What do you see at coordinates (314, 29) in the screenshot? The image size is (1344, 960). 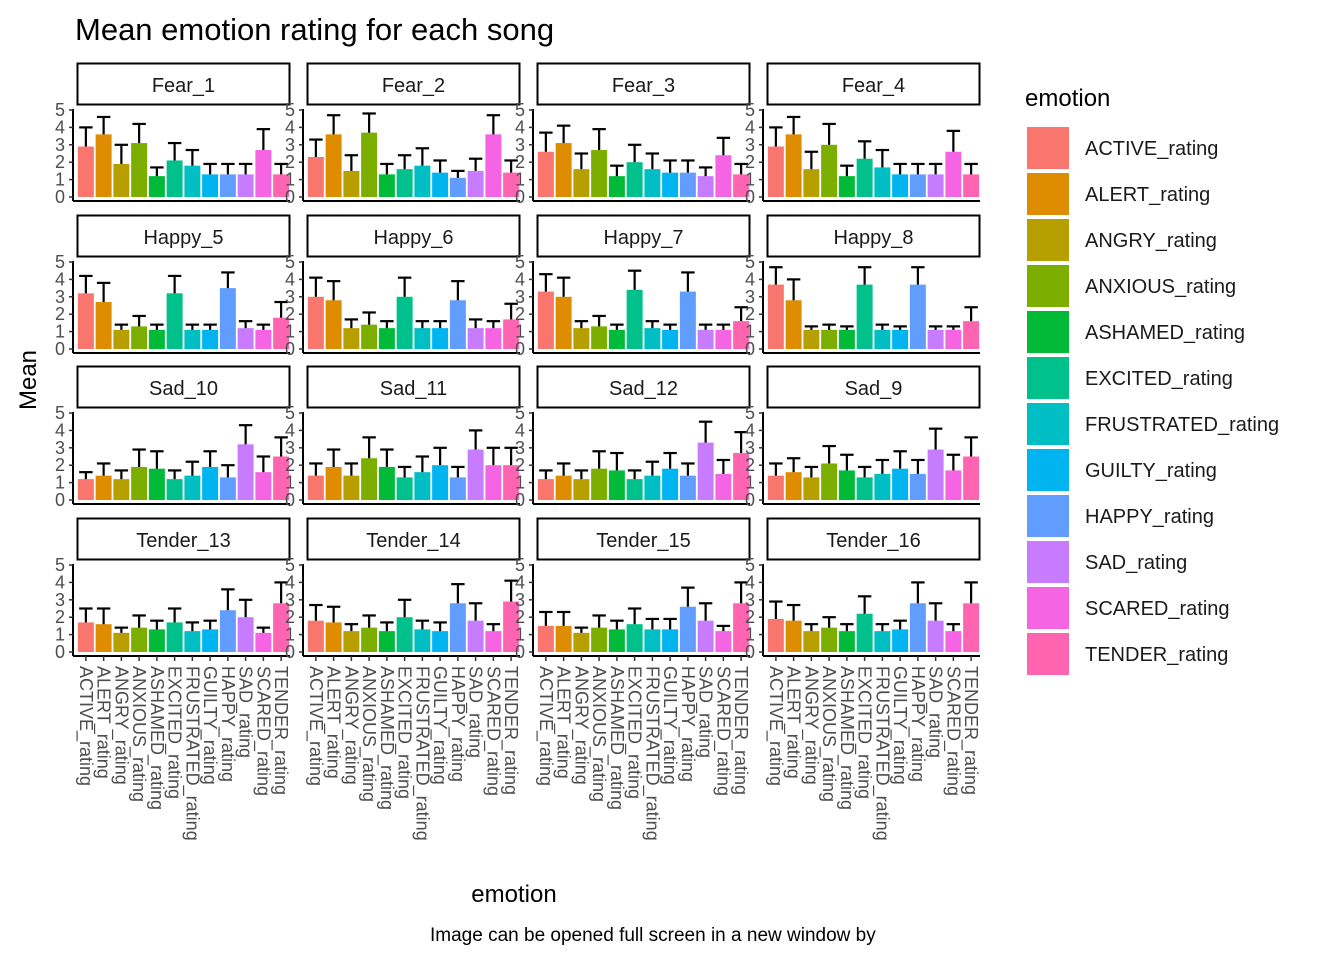 I see `chart-title: Mean emotion rating for each song` at bounding box center [314, 29].